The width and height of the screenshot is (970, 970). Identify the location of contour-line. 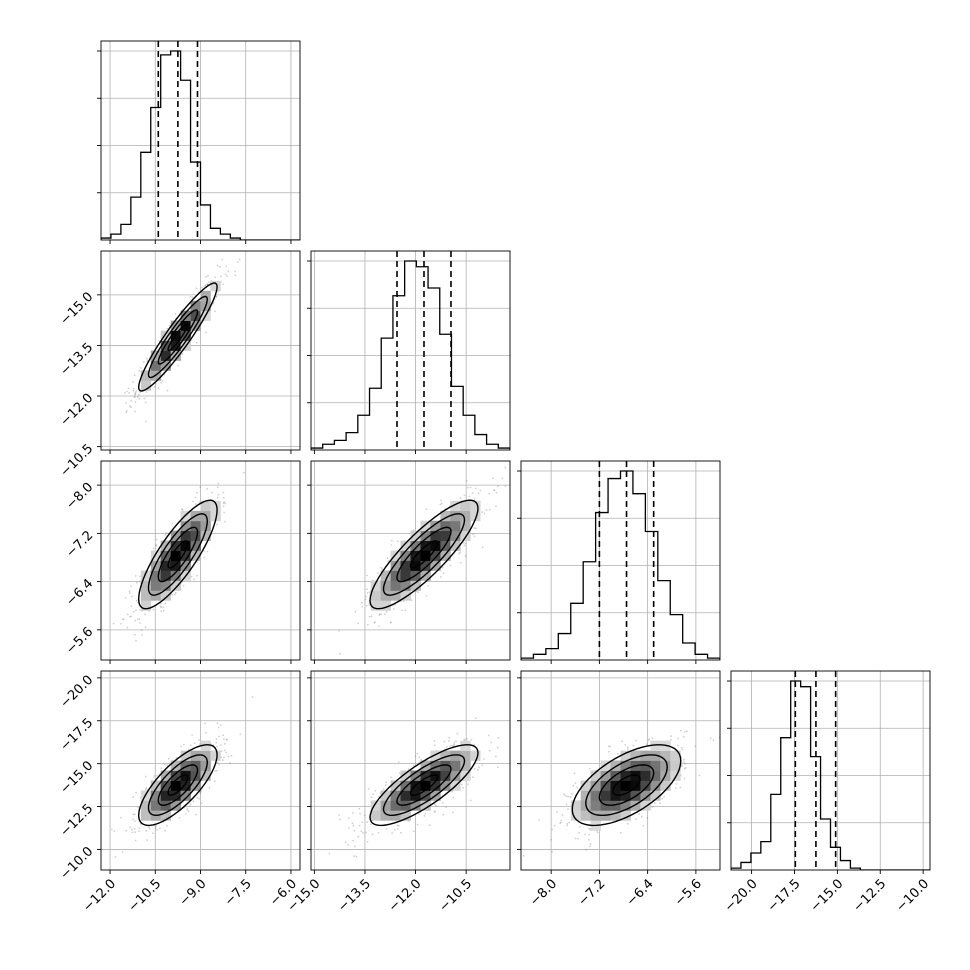
(178, 785).